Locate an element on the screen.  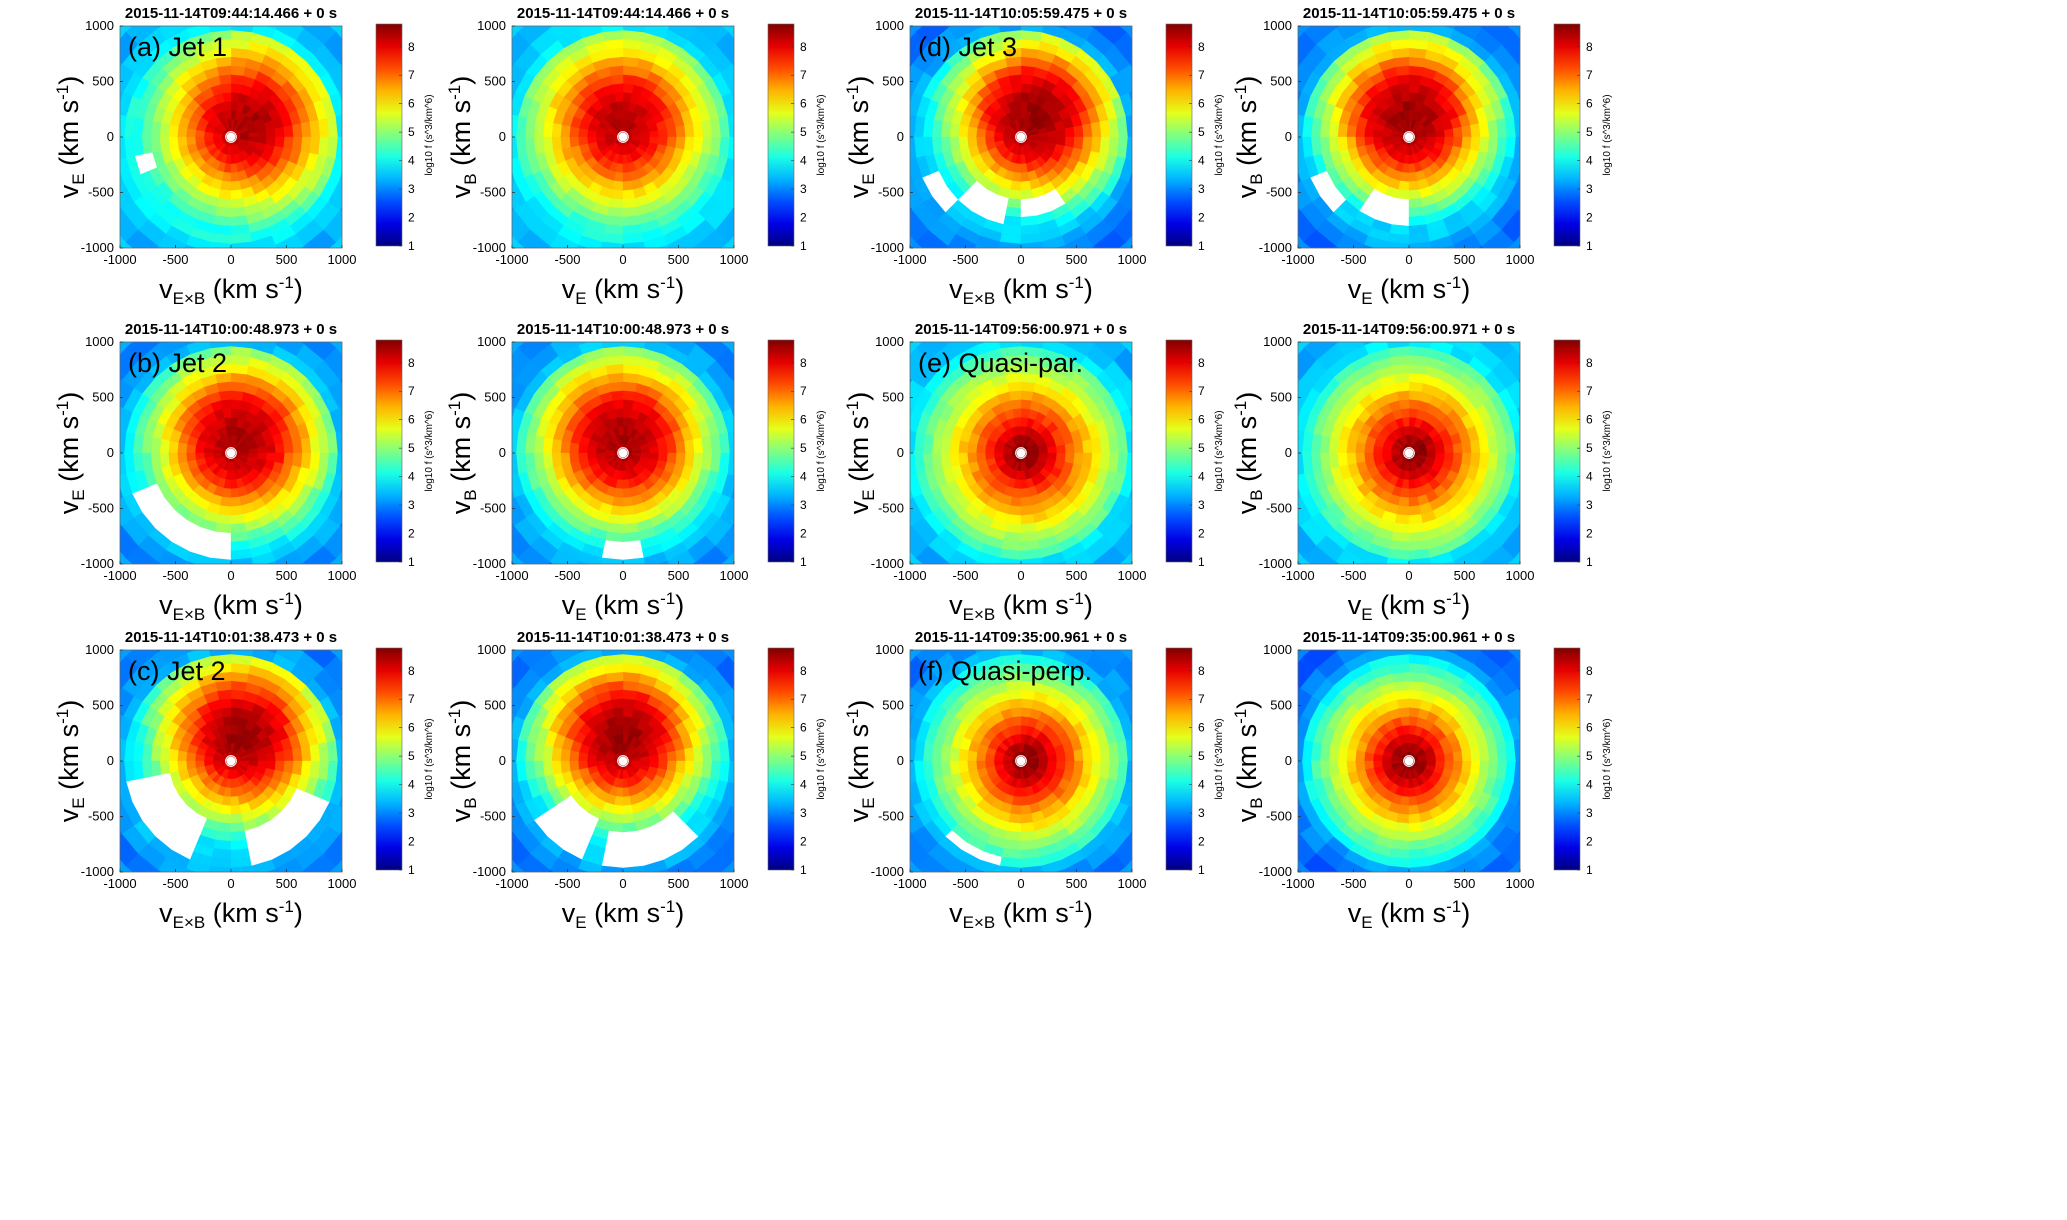
center-marker is located at coordinates (1409, 137).